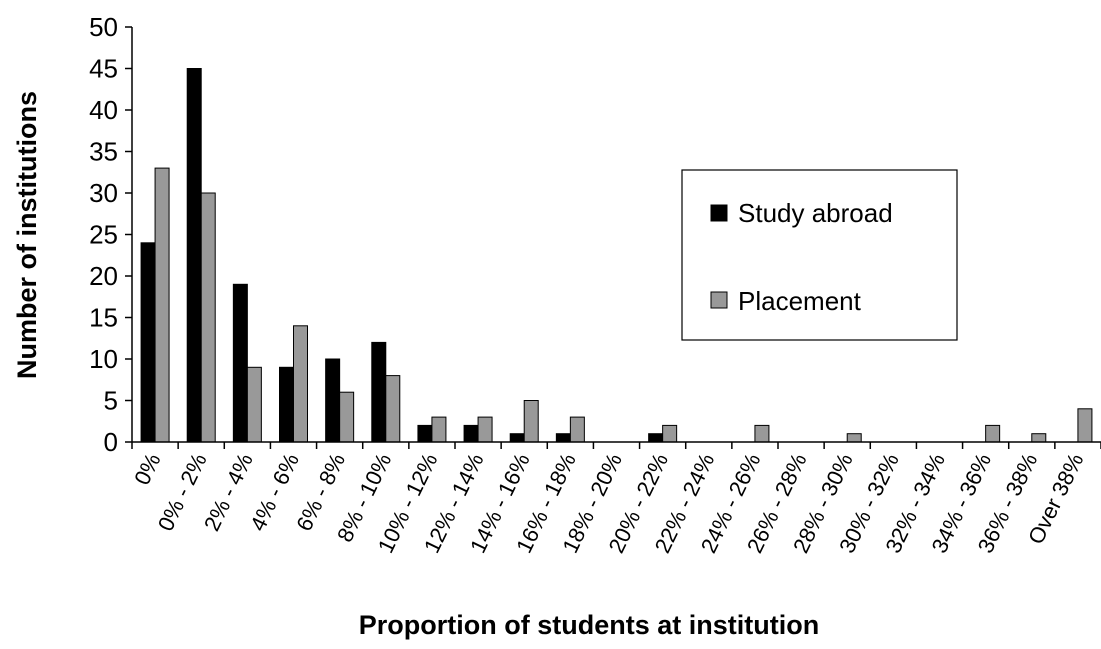 This screenshot has width=1101, height=649. Describe the element at coordinates (103, 69) in the screenshot. I see `y-tick-label: 45` at that location.